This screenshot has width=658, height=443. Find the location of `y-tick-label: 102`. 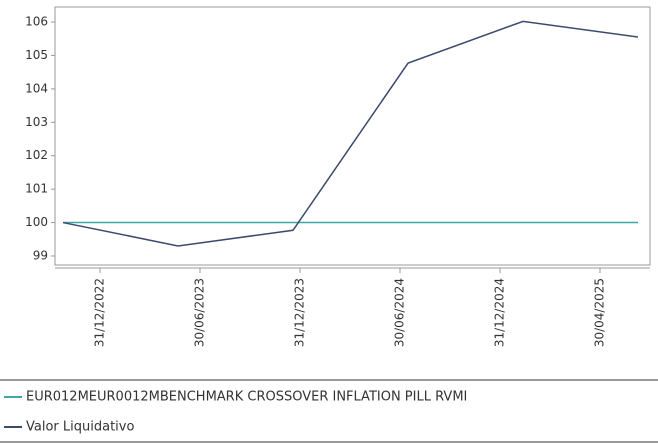

y-tick-label: 102 is located at coordinates (36, 155).